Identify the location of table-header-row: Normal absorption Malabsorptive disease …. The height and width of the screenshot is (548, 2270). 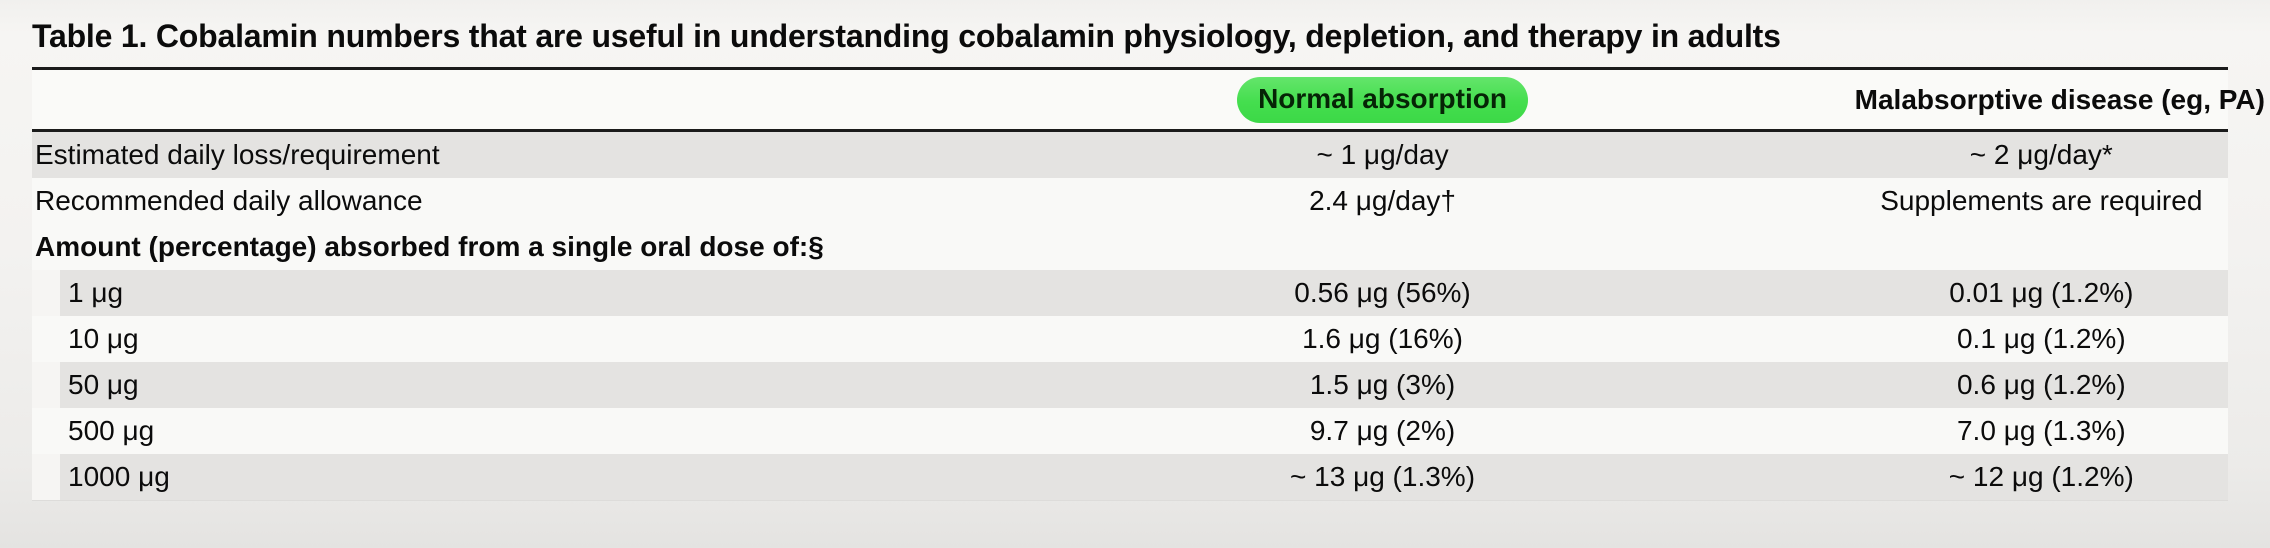
(1148, 101).